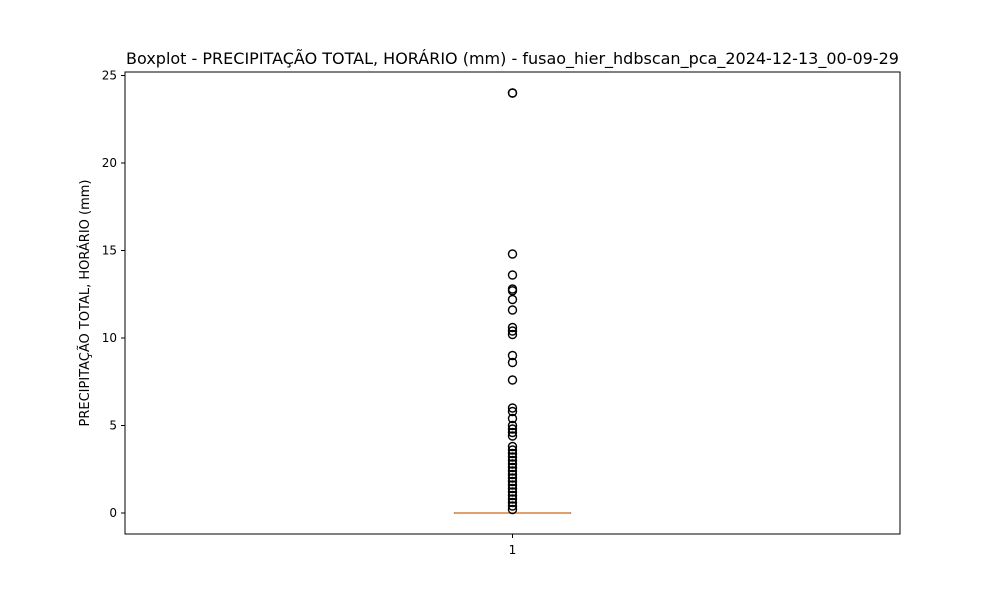 The image size is (1000, 600). Describe the element at coordinates (513, 550) in the screenshot. I see `x-tick-label: 1` at that location.